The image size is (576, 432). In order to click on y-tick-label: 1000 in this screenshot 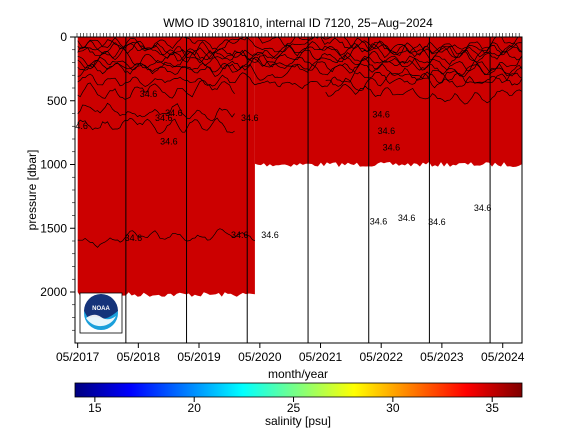, I will do `click(53, 165)`.